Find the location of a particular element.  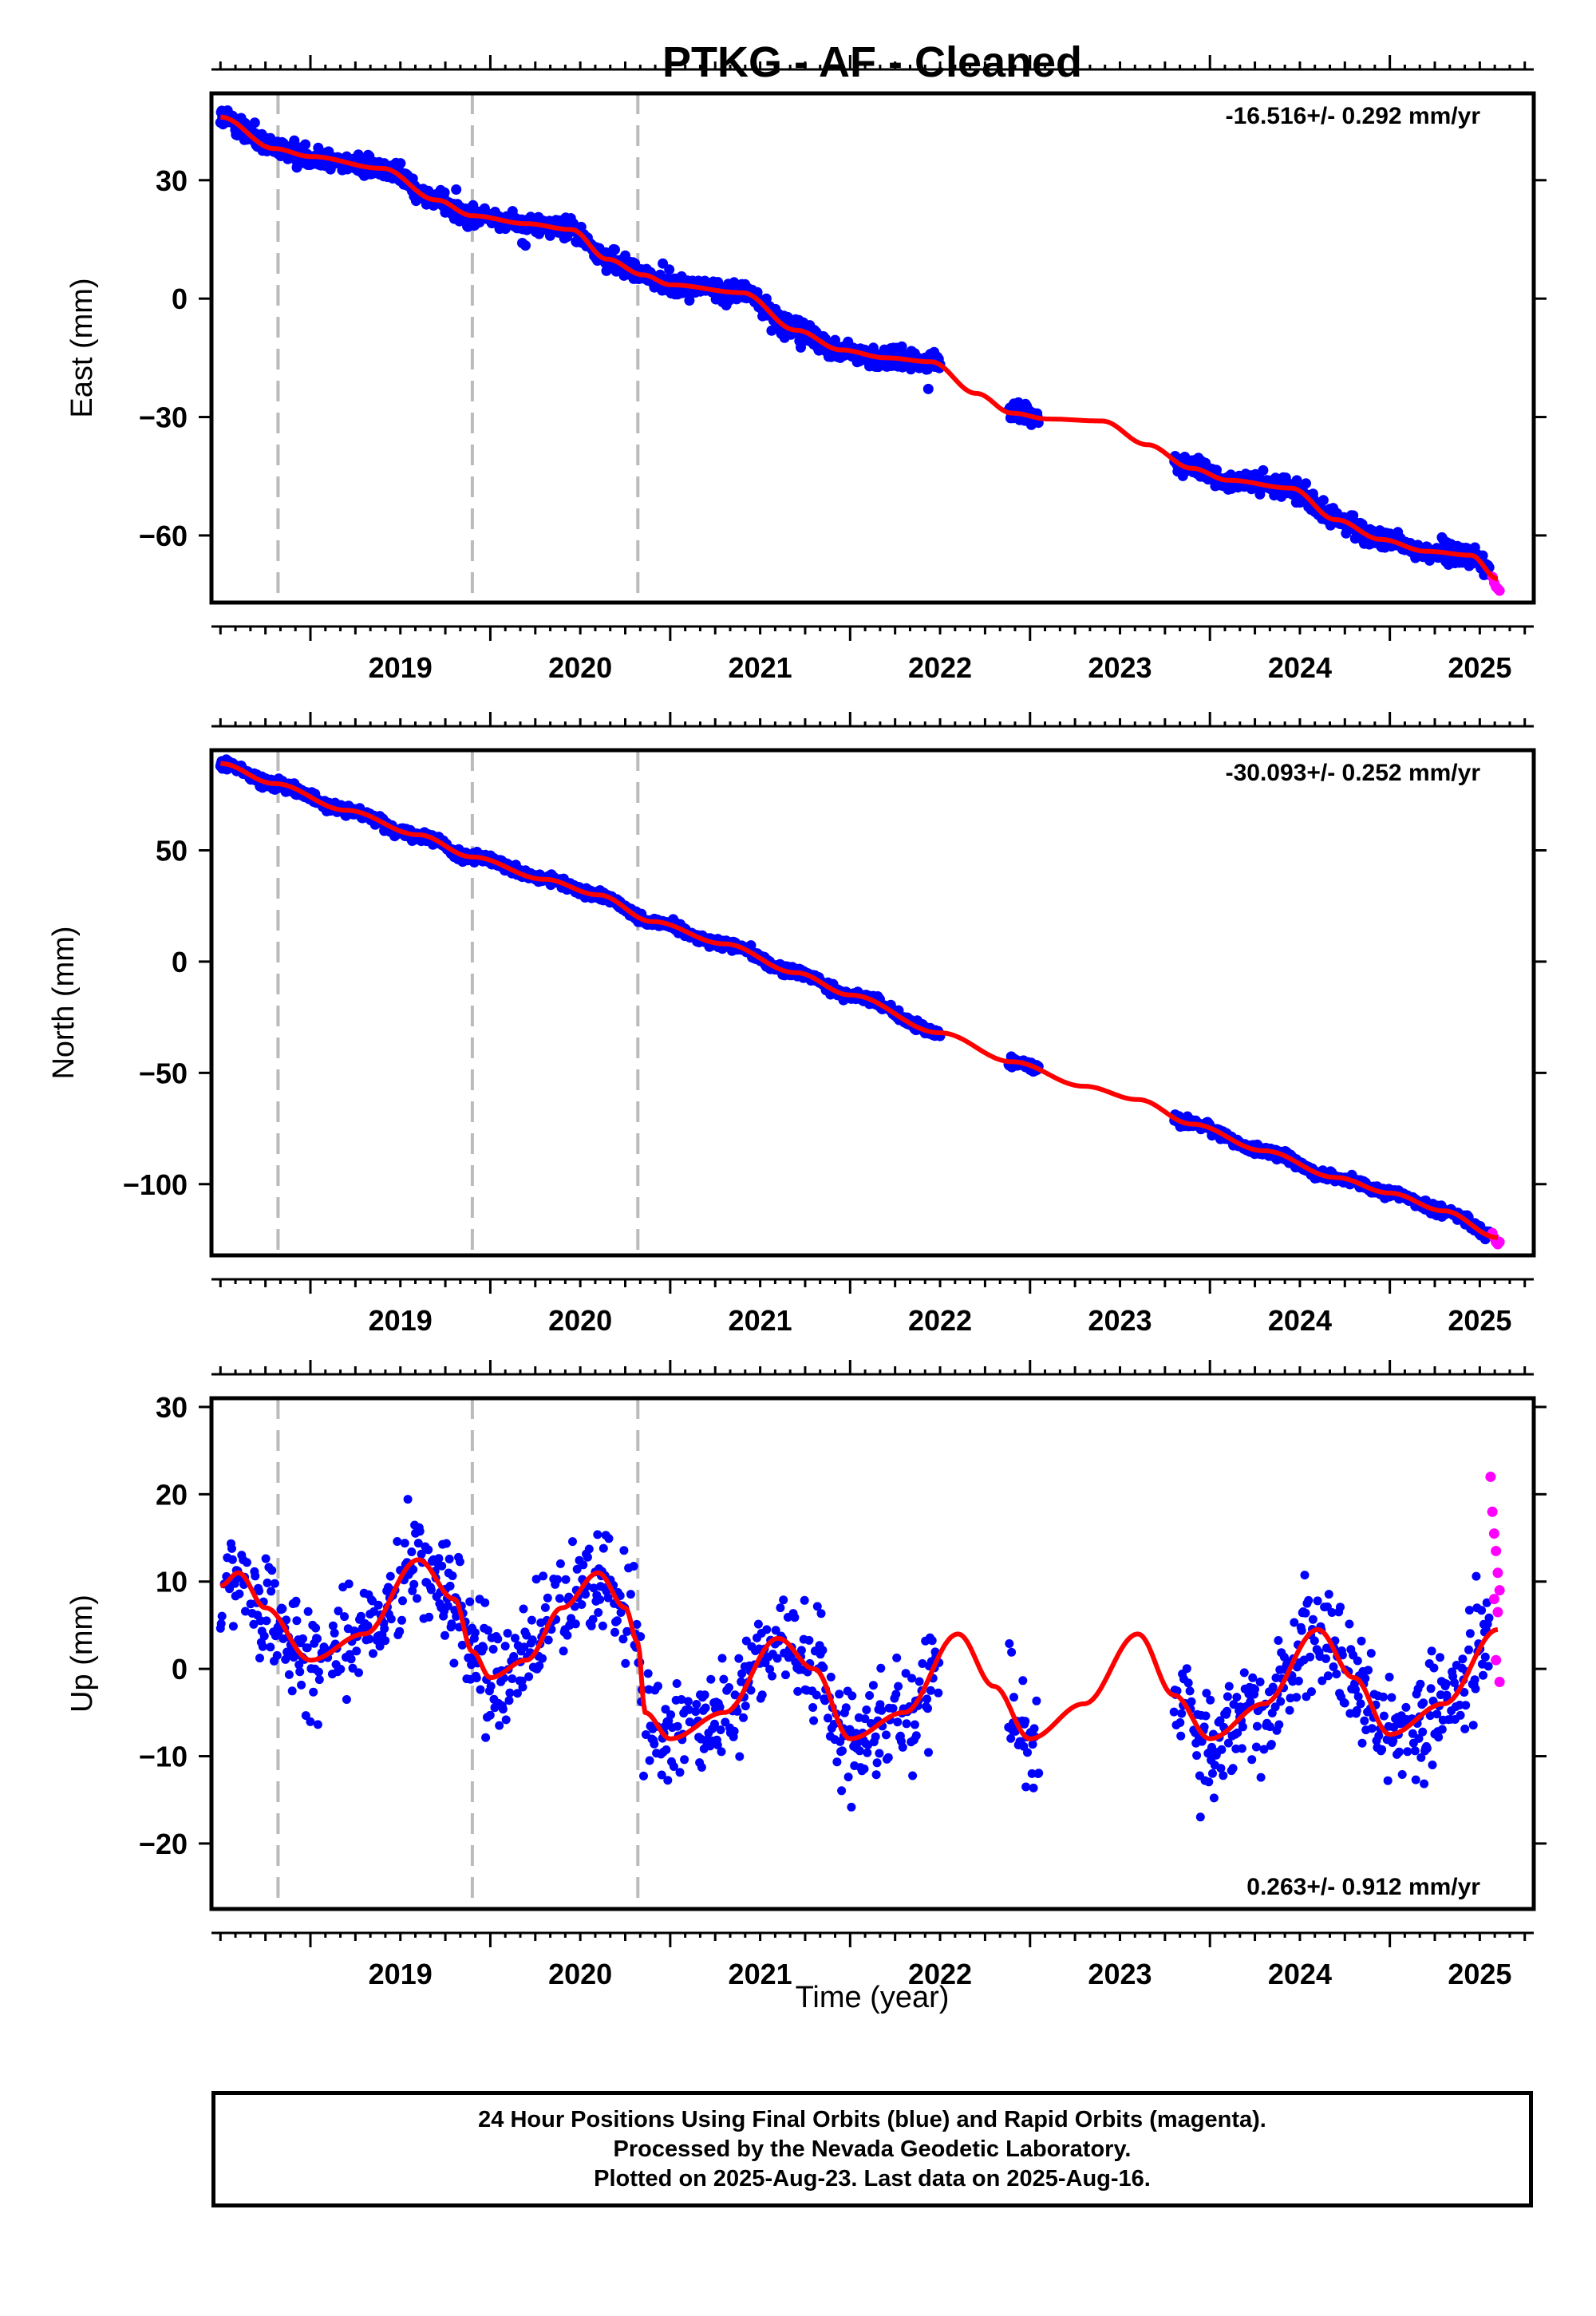

x-tick-label-north: 2020 is located at coordinates (580, 1320).